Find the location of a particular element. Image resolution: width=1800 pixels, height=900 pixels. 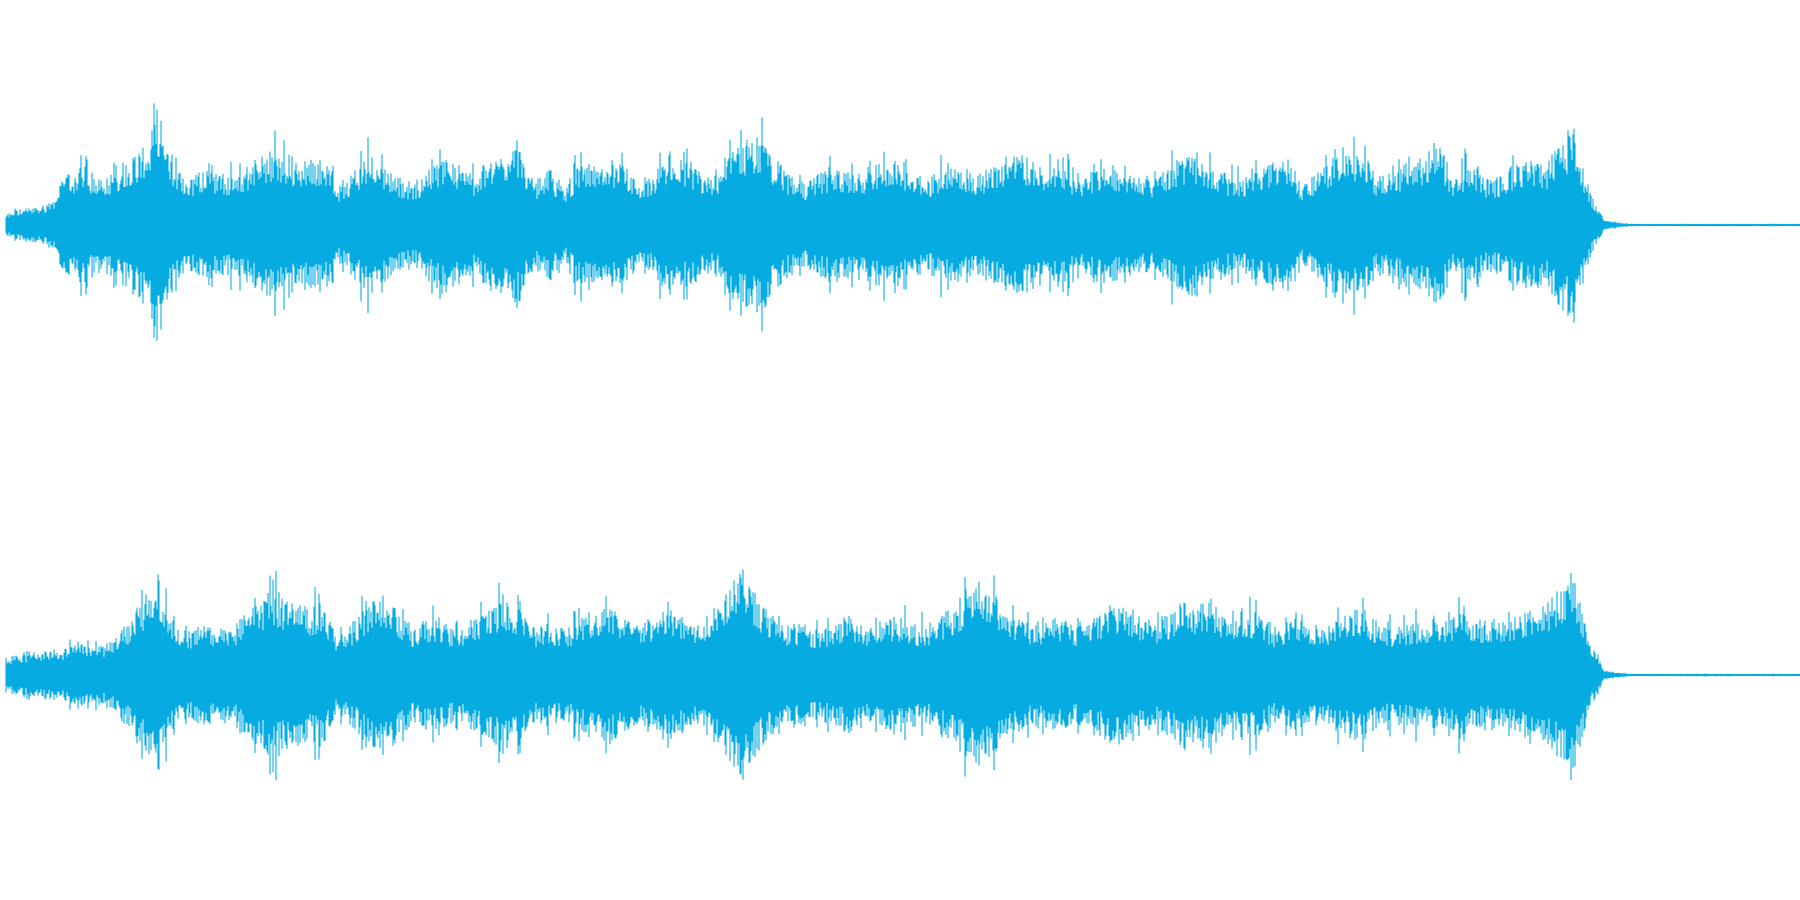

waveform-body-left is located at coordinates (903, 225).